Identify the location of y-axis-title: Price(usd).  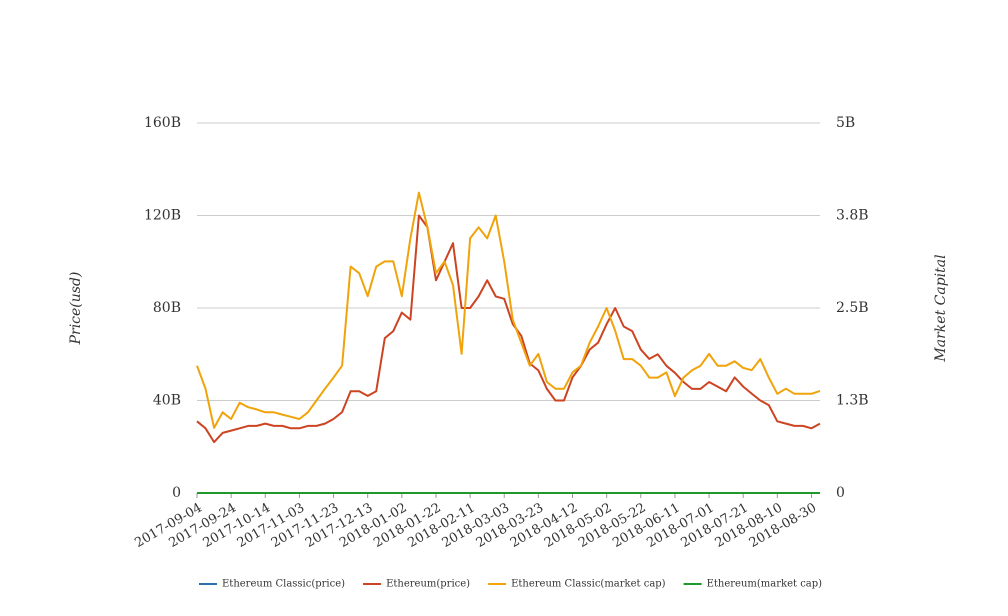
(76, 309).